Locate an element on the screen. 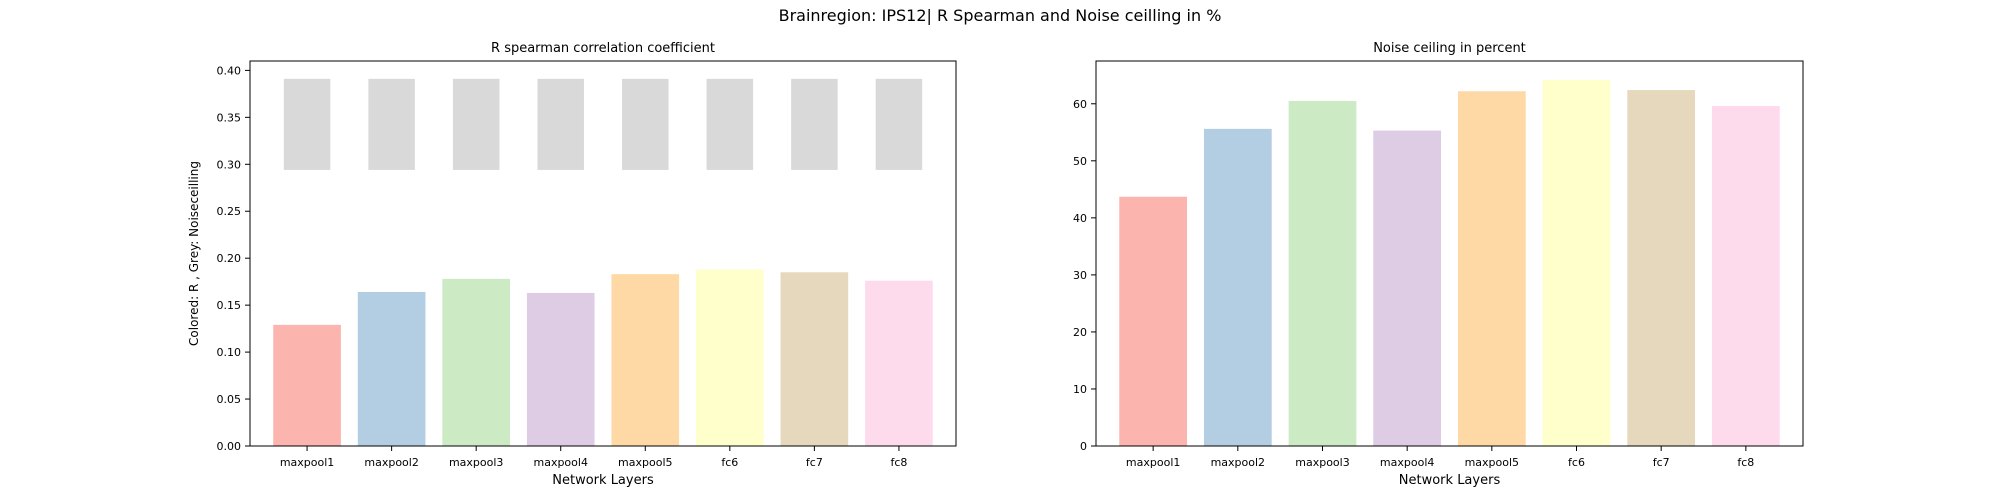 This screenshot has width=2000, height=500. y-tick-label: 40 is located at coordinates (1080, 218).